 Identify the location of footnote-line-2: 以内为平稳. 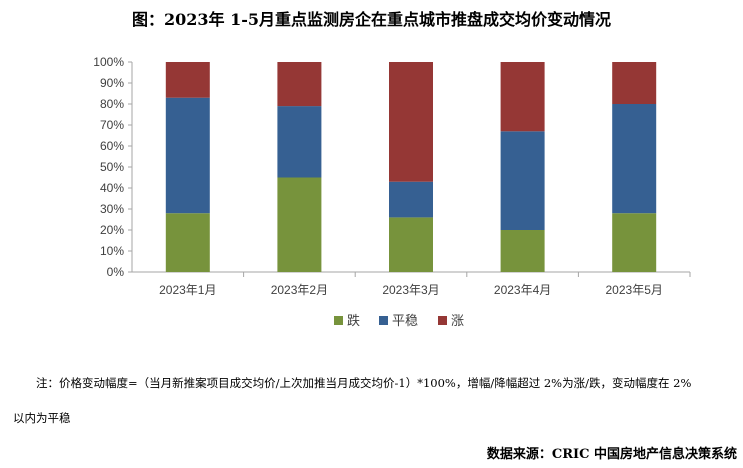
(42, 418).